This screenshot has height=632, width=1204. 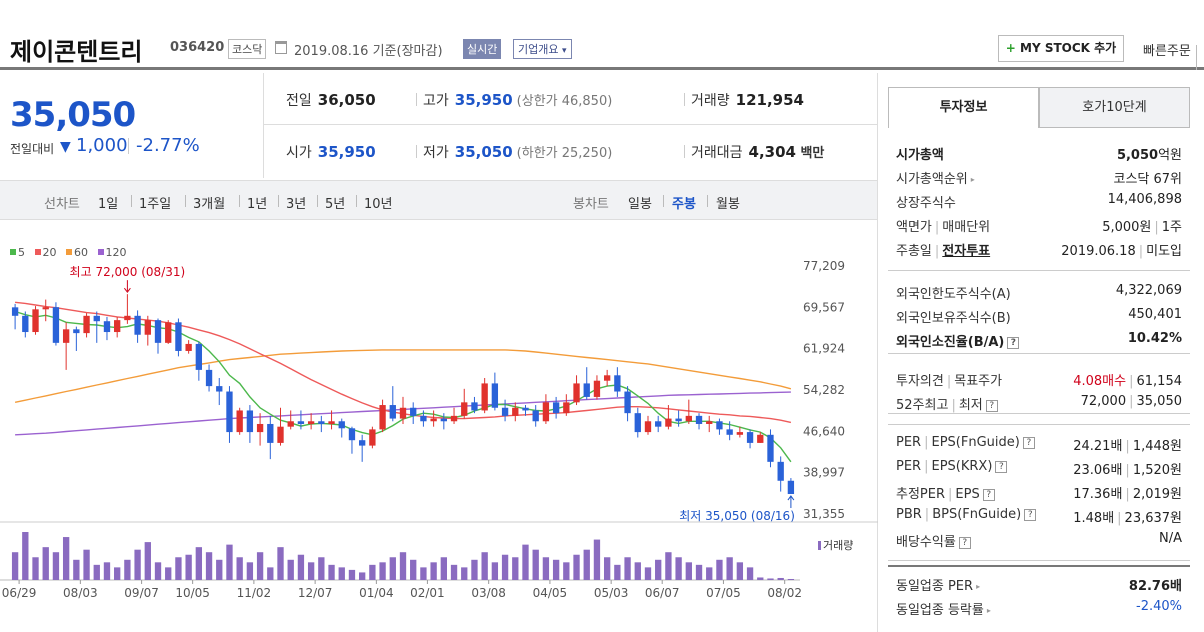 What do you see at coordinates (514, 152) in the screenshot?
I see `stat-low: 저가 35,050 (하한가 25,250)` at bounding box center [514, 152].